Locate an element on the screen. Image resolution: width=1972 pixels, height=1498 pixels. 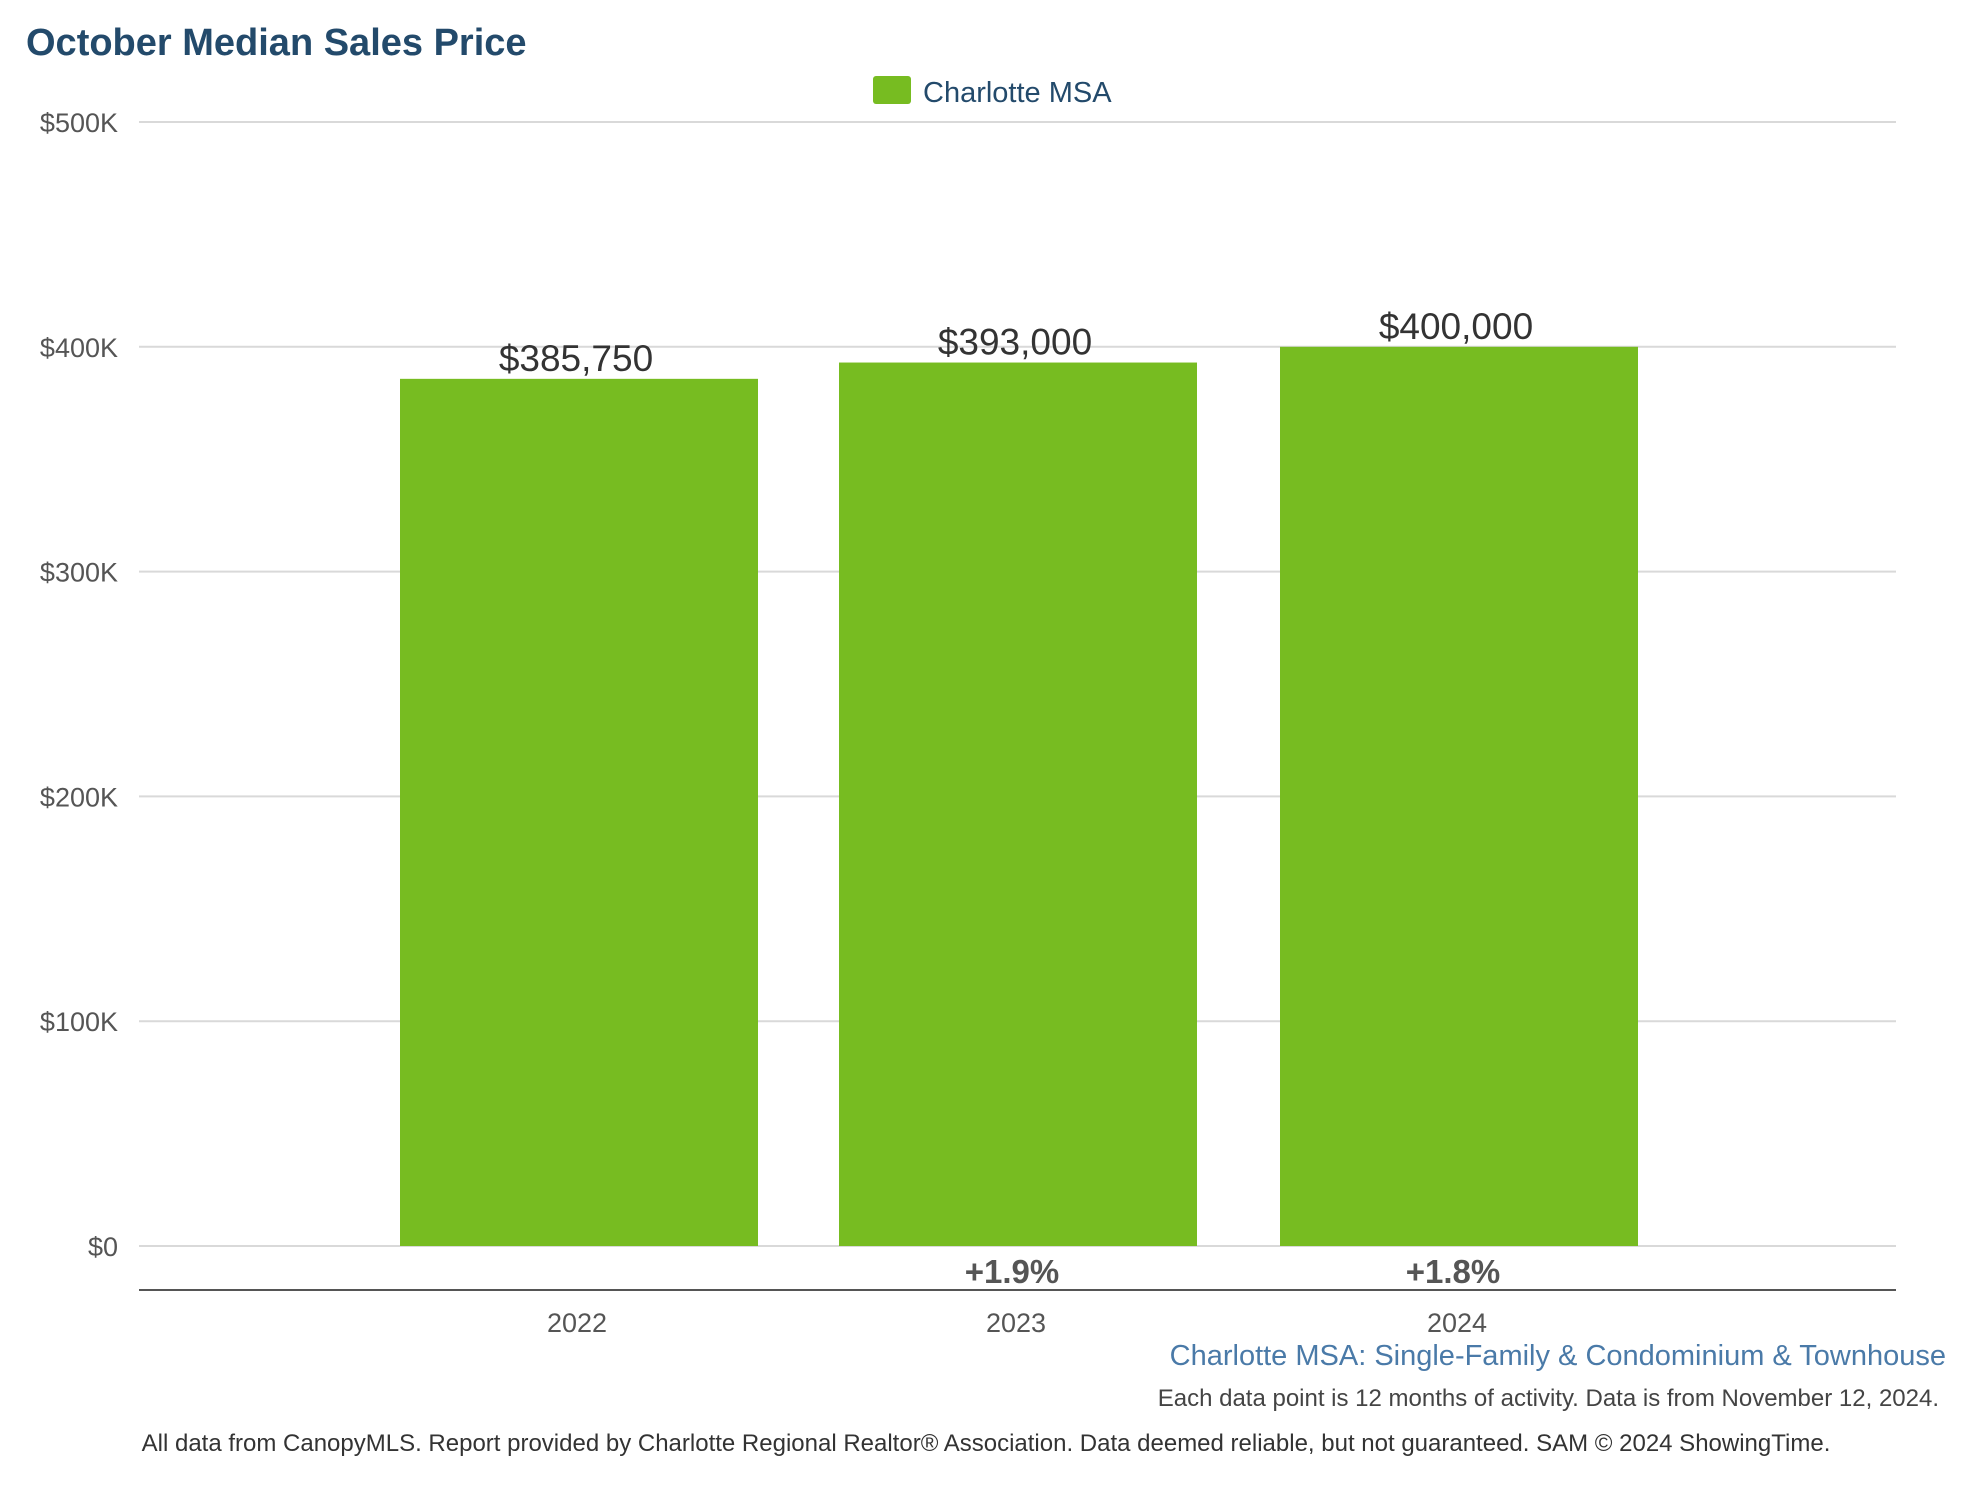
y-tick-label: $200K is located at coordinates (79, 797).